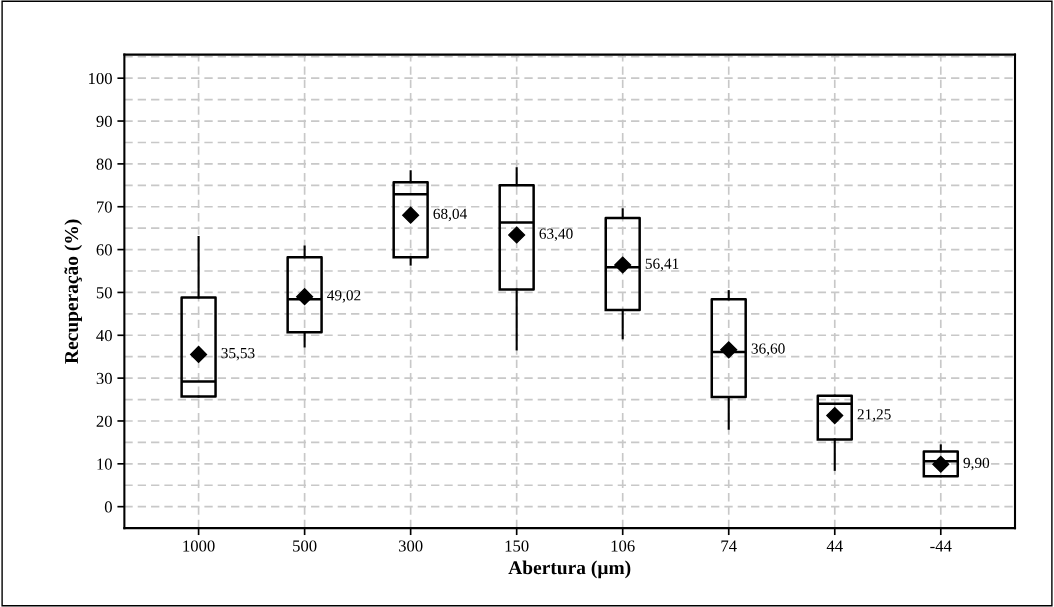 The image size is (1054, 607). Describe the element at coordinates (517, 546) in the screenshot. I see `x-tick-label: 150` at that location.